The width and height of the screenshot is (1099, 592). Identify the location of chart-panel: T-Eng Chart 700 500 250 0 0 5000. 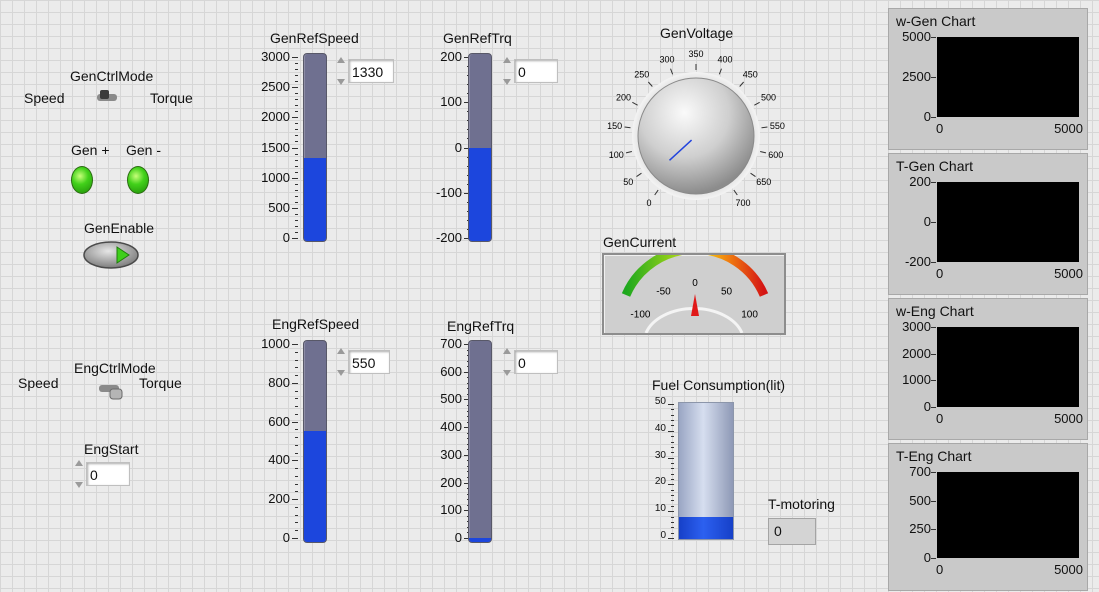
(988, 517).